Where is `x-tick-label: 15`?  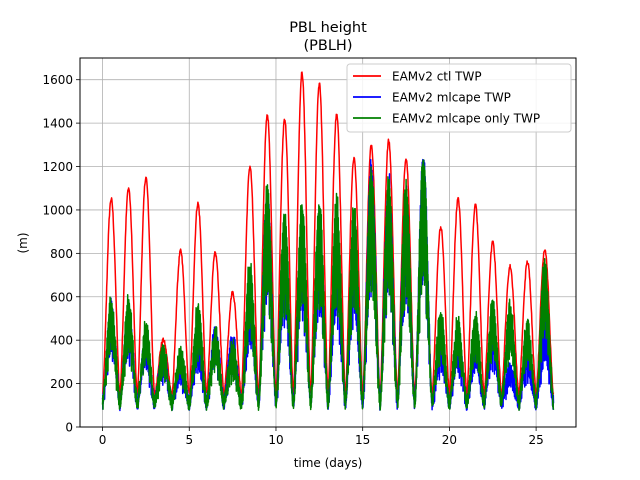 x-tick-label: 15 is located at coordinates (362, 440).